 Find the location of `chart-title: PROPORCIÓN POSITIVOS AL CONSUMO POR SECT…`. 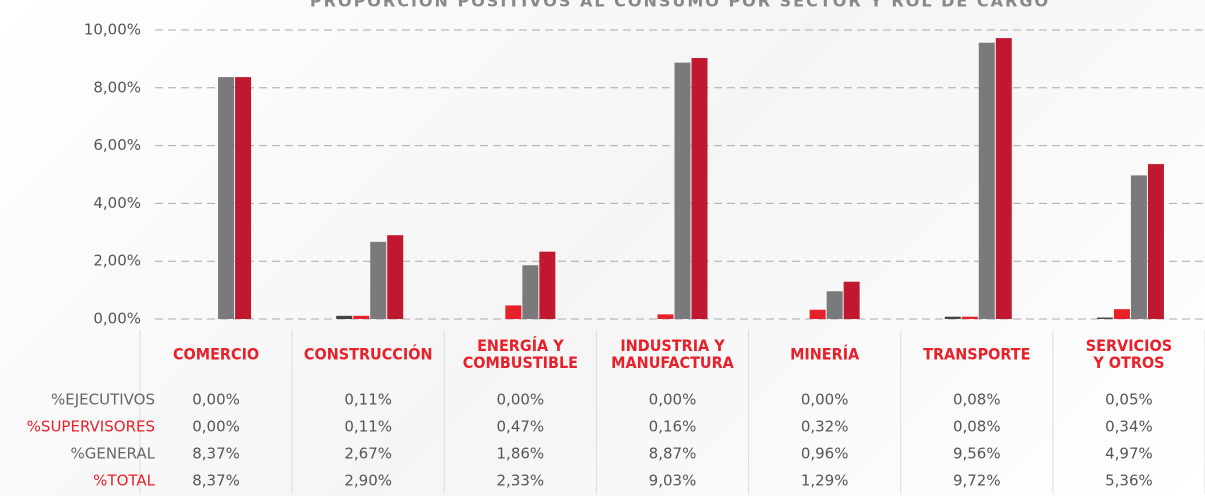

chart-title: PROPORCIÓN POSITIVOS AL CONSUMO POR SECT… is located at coordinates (680, 5).